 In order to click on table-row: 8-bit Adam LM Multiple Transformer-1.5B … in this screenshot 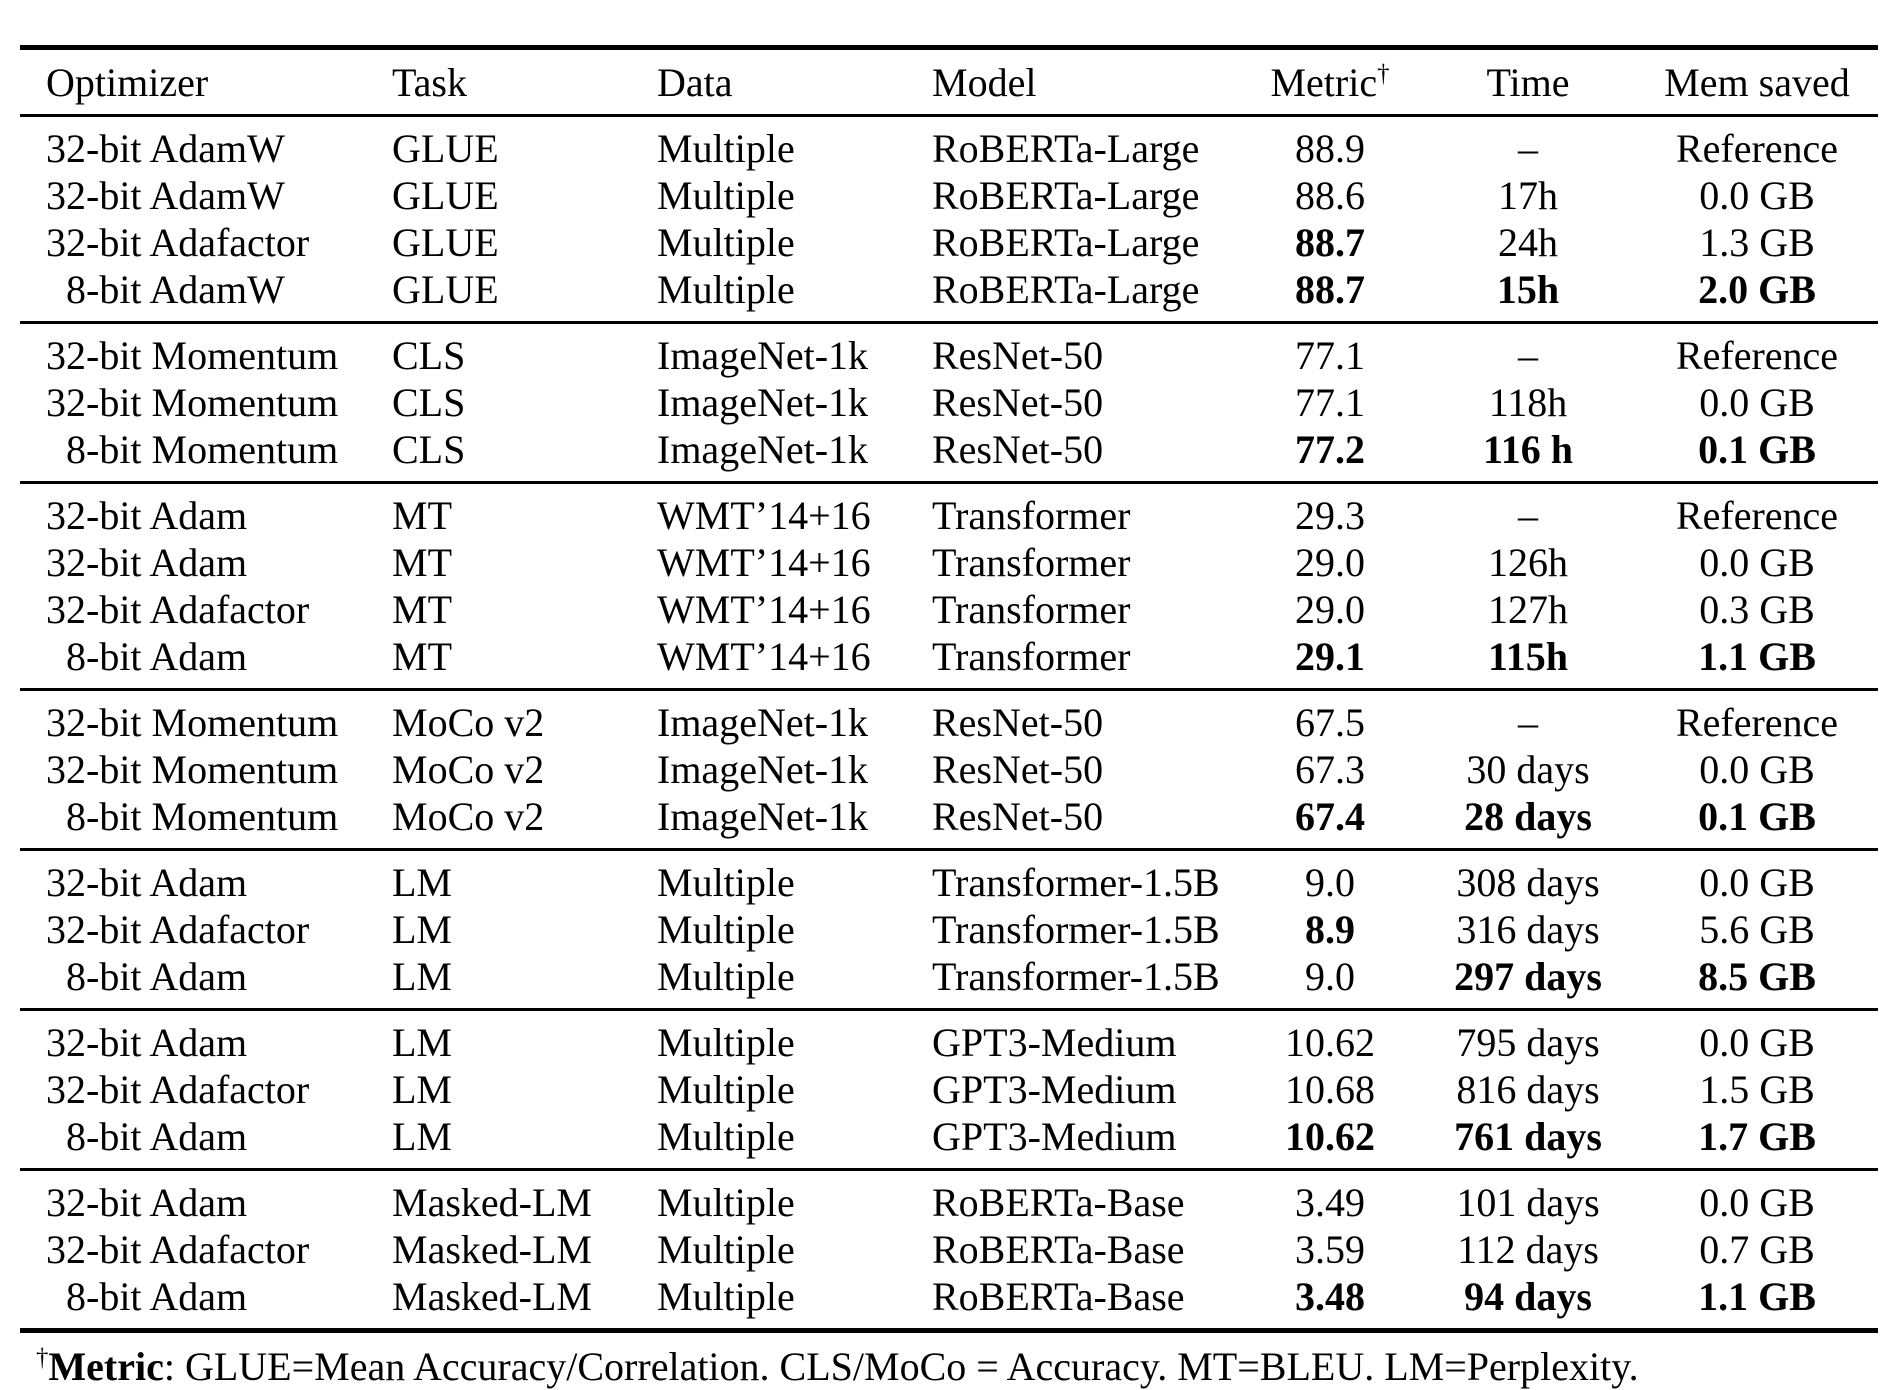, I will do `click(949, 981)`.